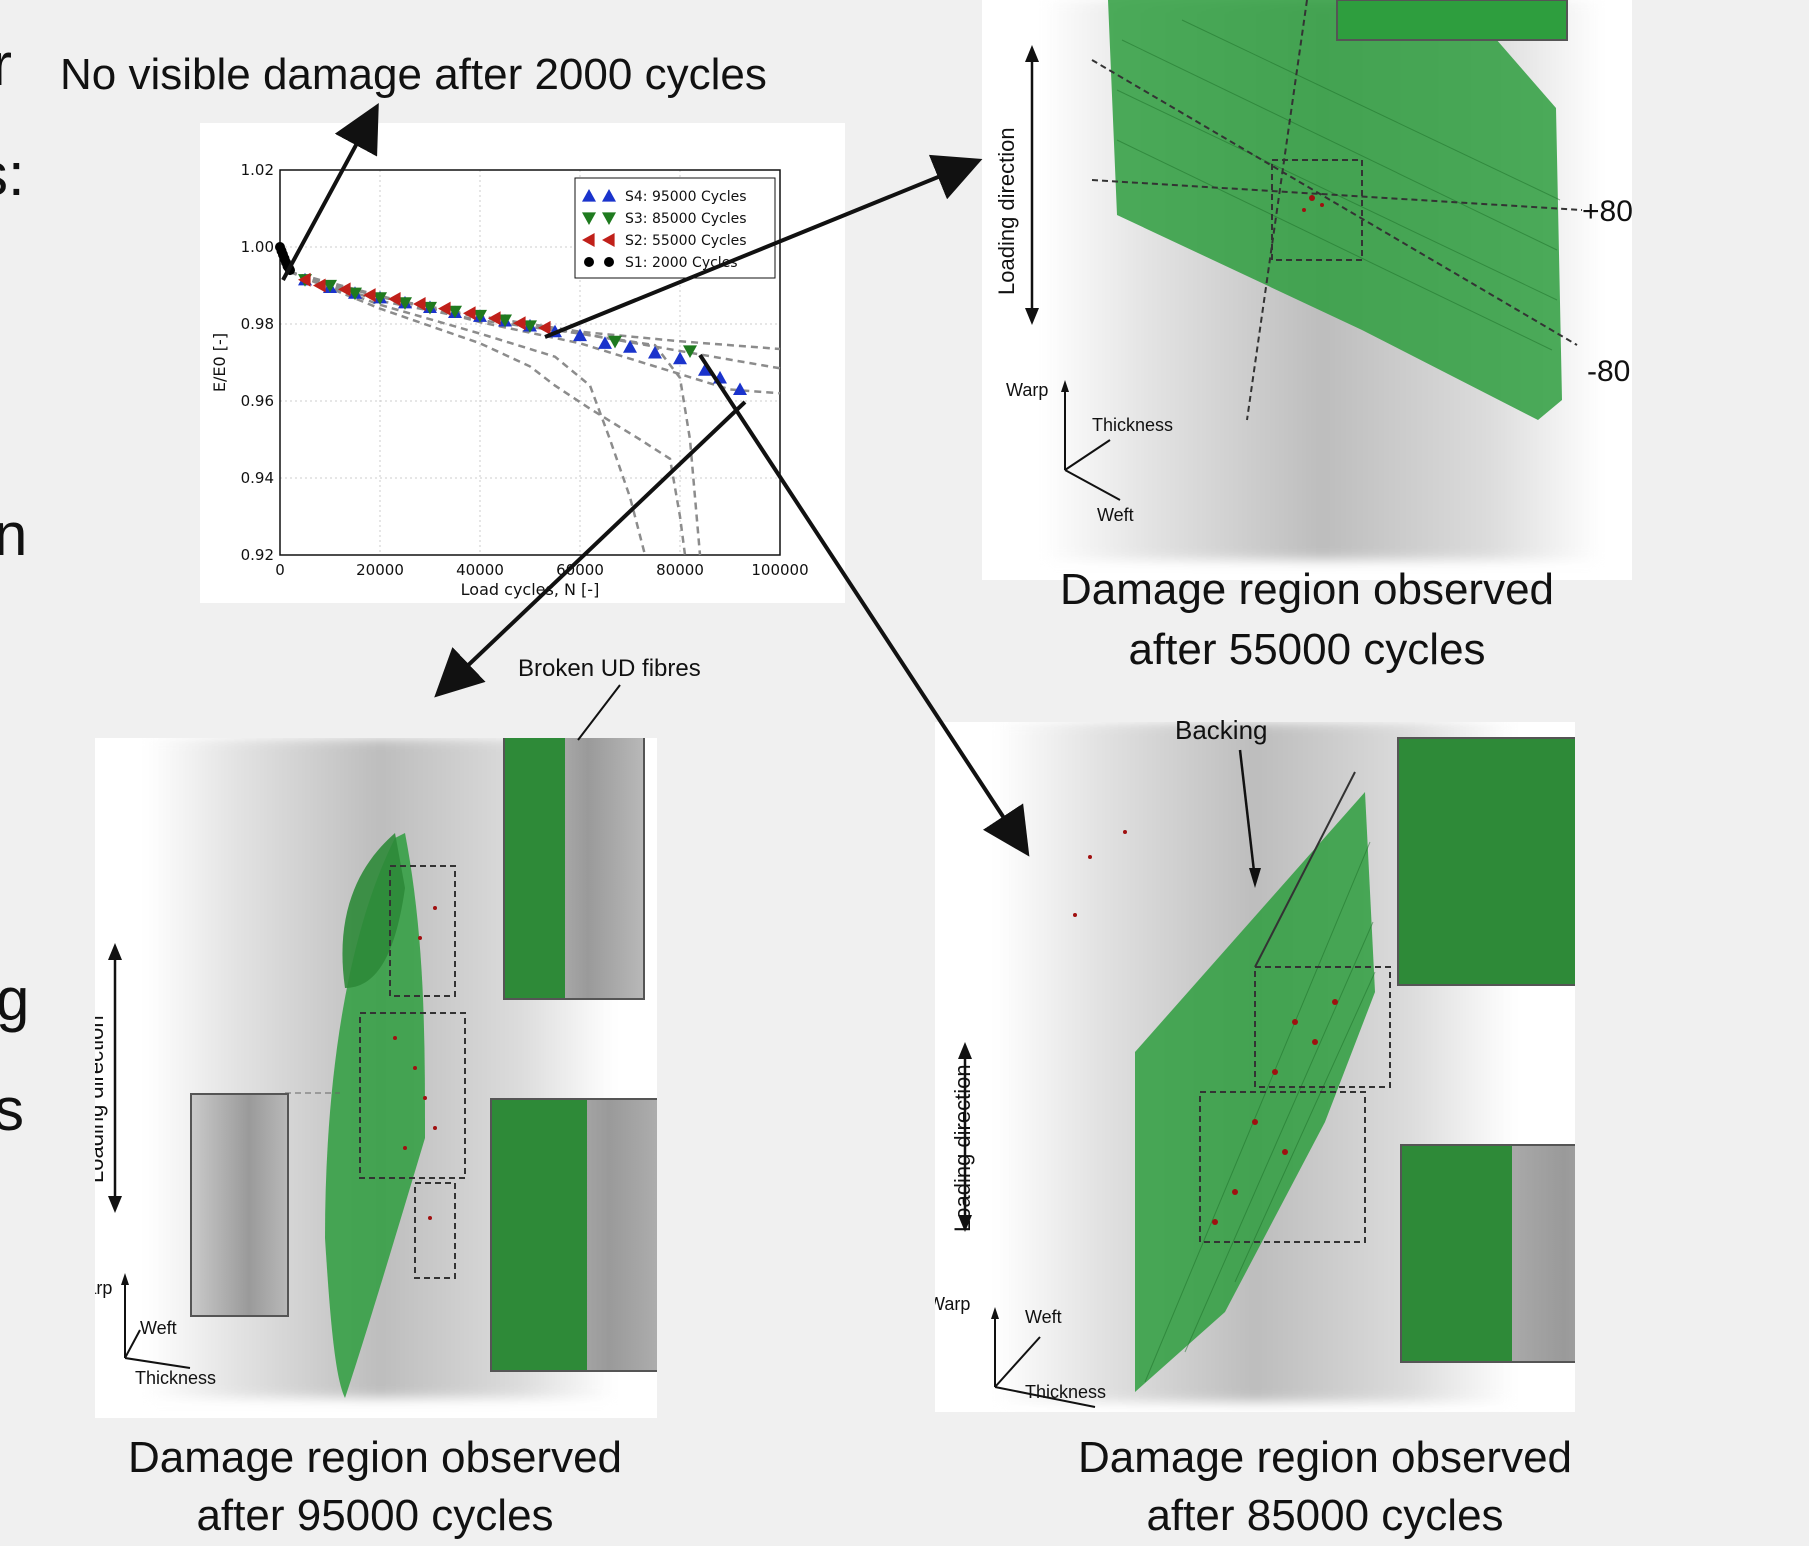 This screenshot has width=1809, height=1546. Describe the element at coordinates (6, 64) in the screenshot. I see `side-letter-r: r` at that location.